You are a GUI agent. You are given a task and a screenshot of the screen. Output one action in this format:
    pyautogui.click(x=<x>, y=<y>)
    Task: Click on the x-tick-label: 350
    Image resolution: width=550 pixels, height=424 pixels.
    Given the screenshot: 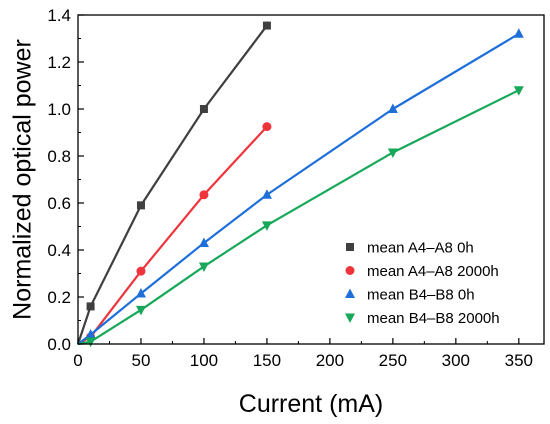 What is the action you would take?
    pyautogui.click(x=519, y=360)
    